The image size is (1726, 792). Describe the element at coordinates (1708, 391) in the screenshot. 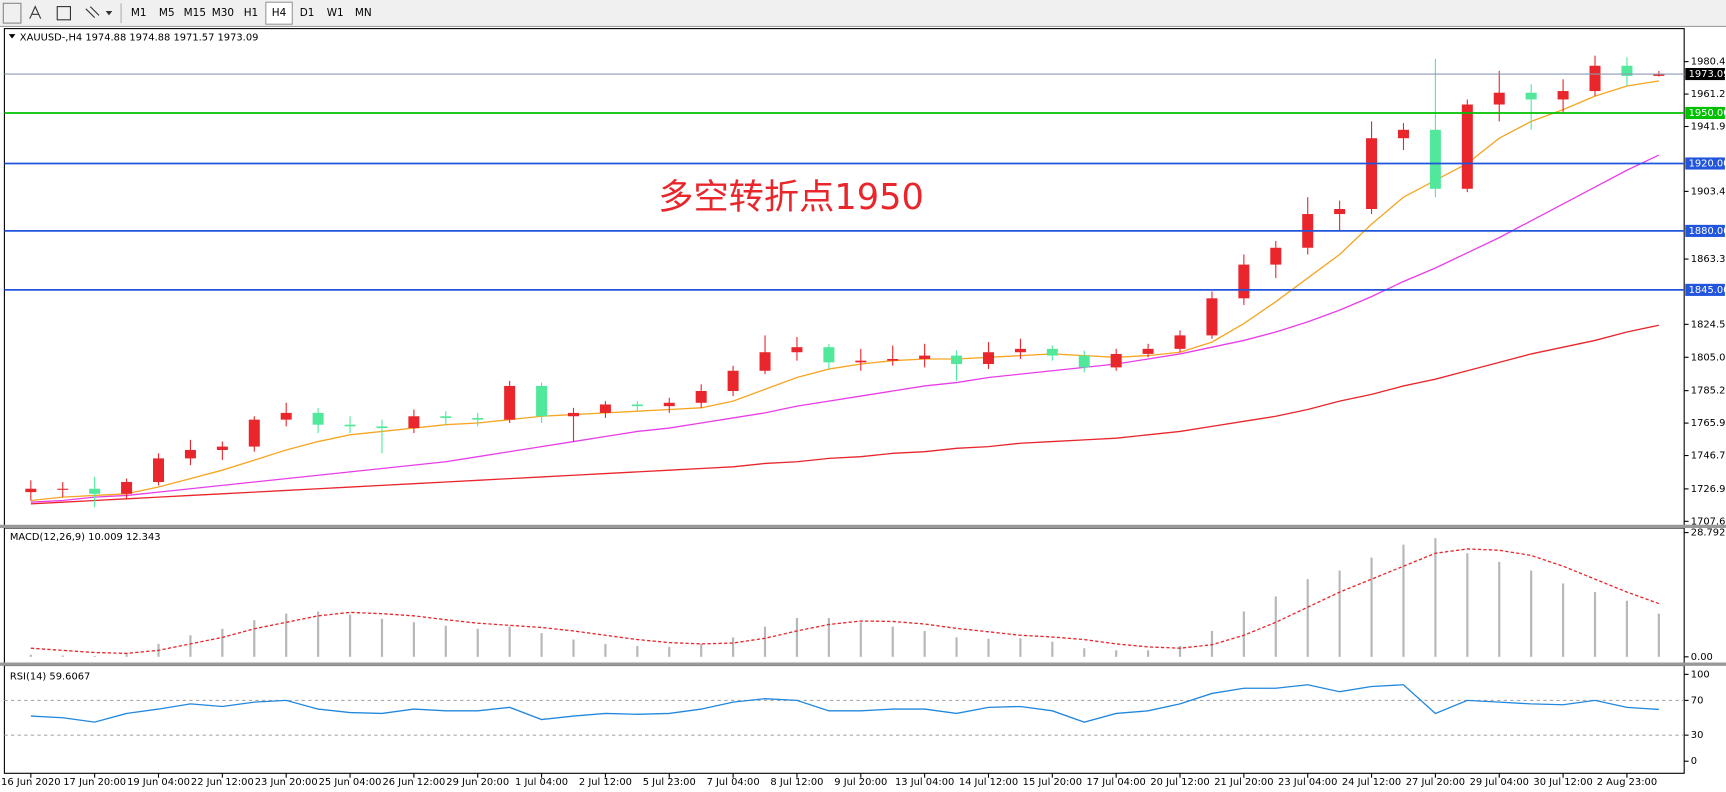

I see `y-tick-label: 1785.20` at that location.